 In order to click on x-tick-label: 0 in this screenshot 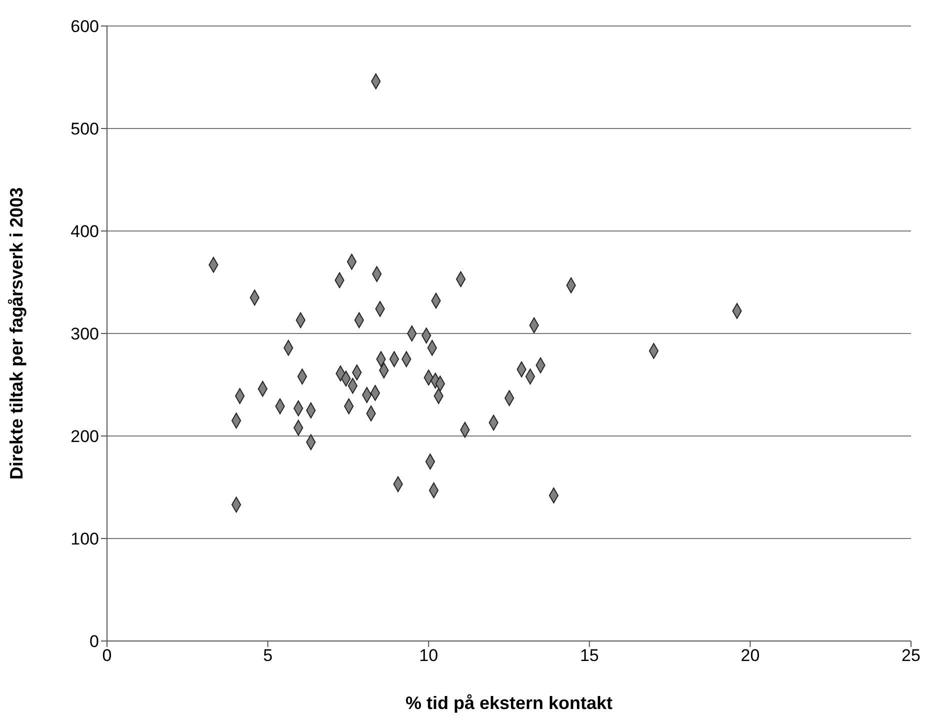, I will do `click(107, 656)`.